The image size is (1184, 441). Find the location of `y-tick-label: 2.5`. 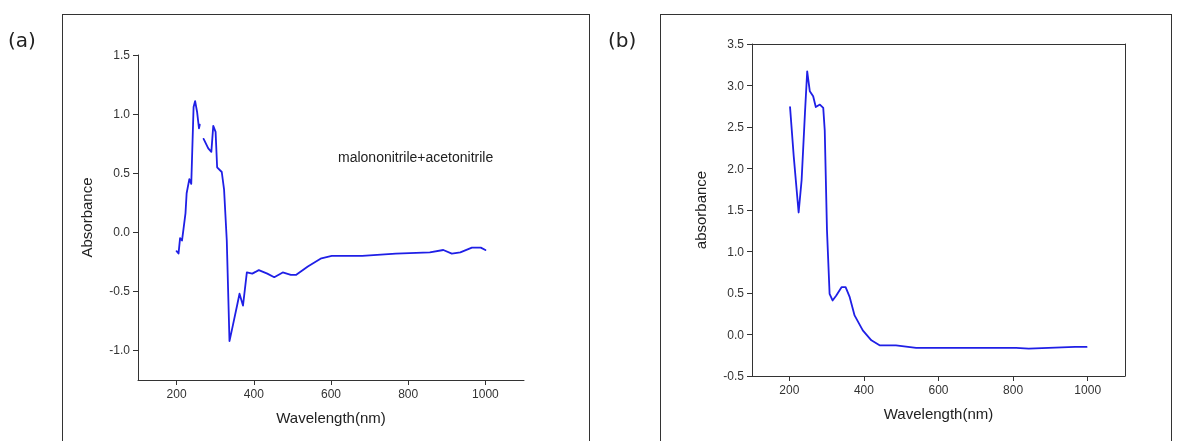

y-tick-label: 2.5 is located at coordinates (736, 127).